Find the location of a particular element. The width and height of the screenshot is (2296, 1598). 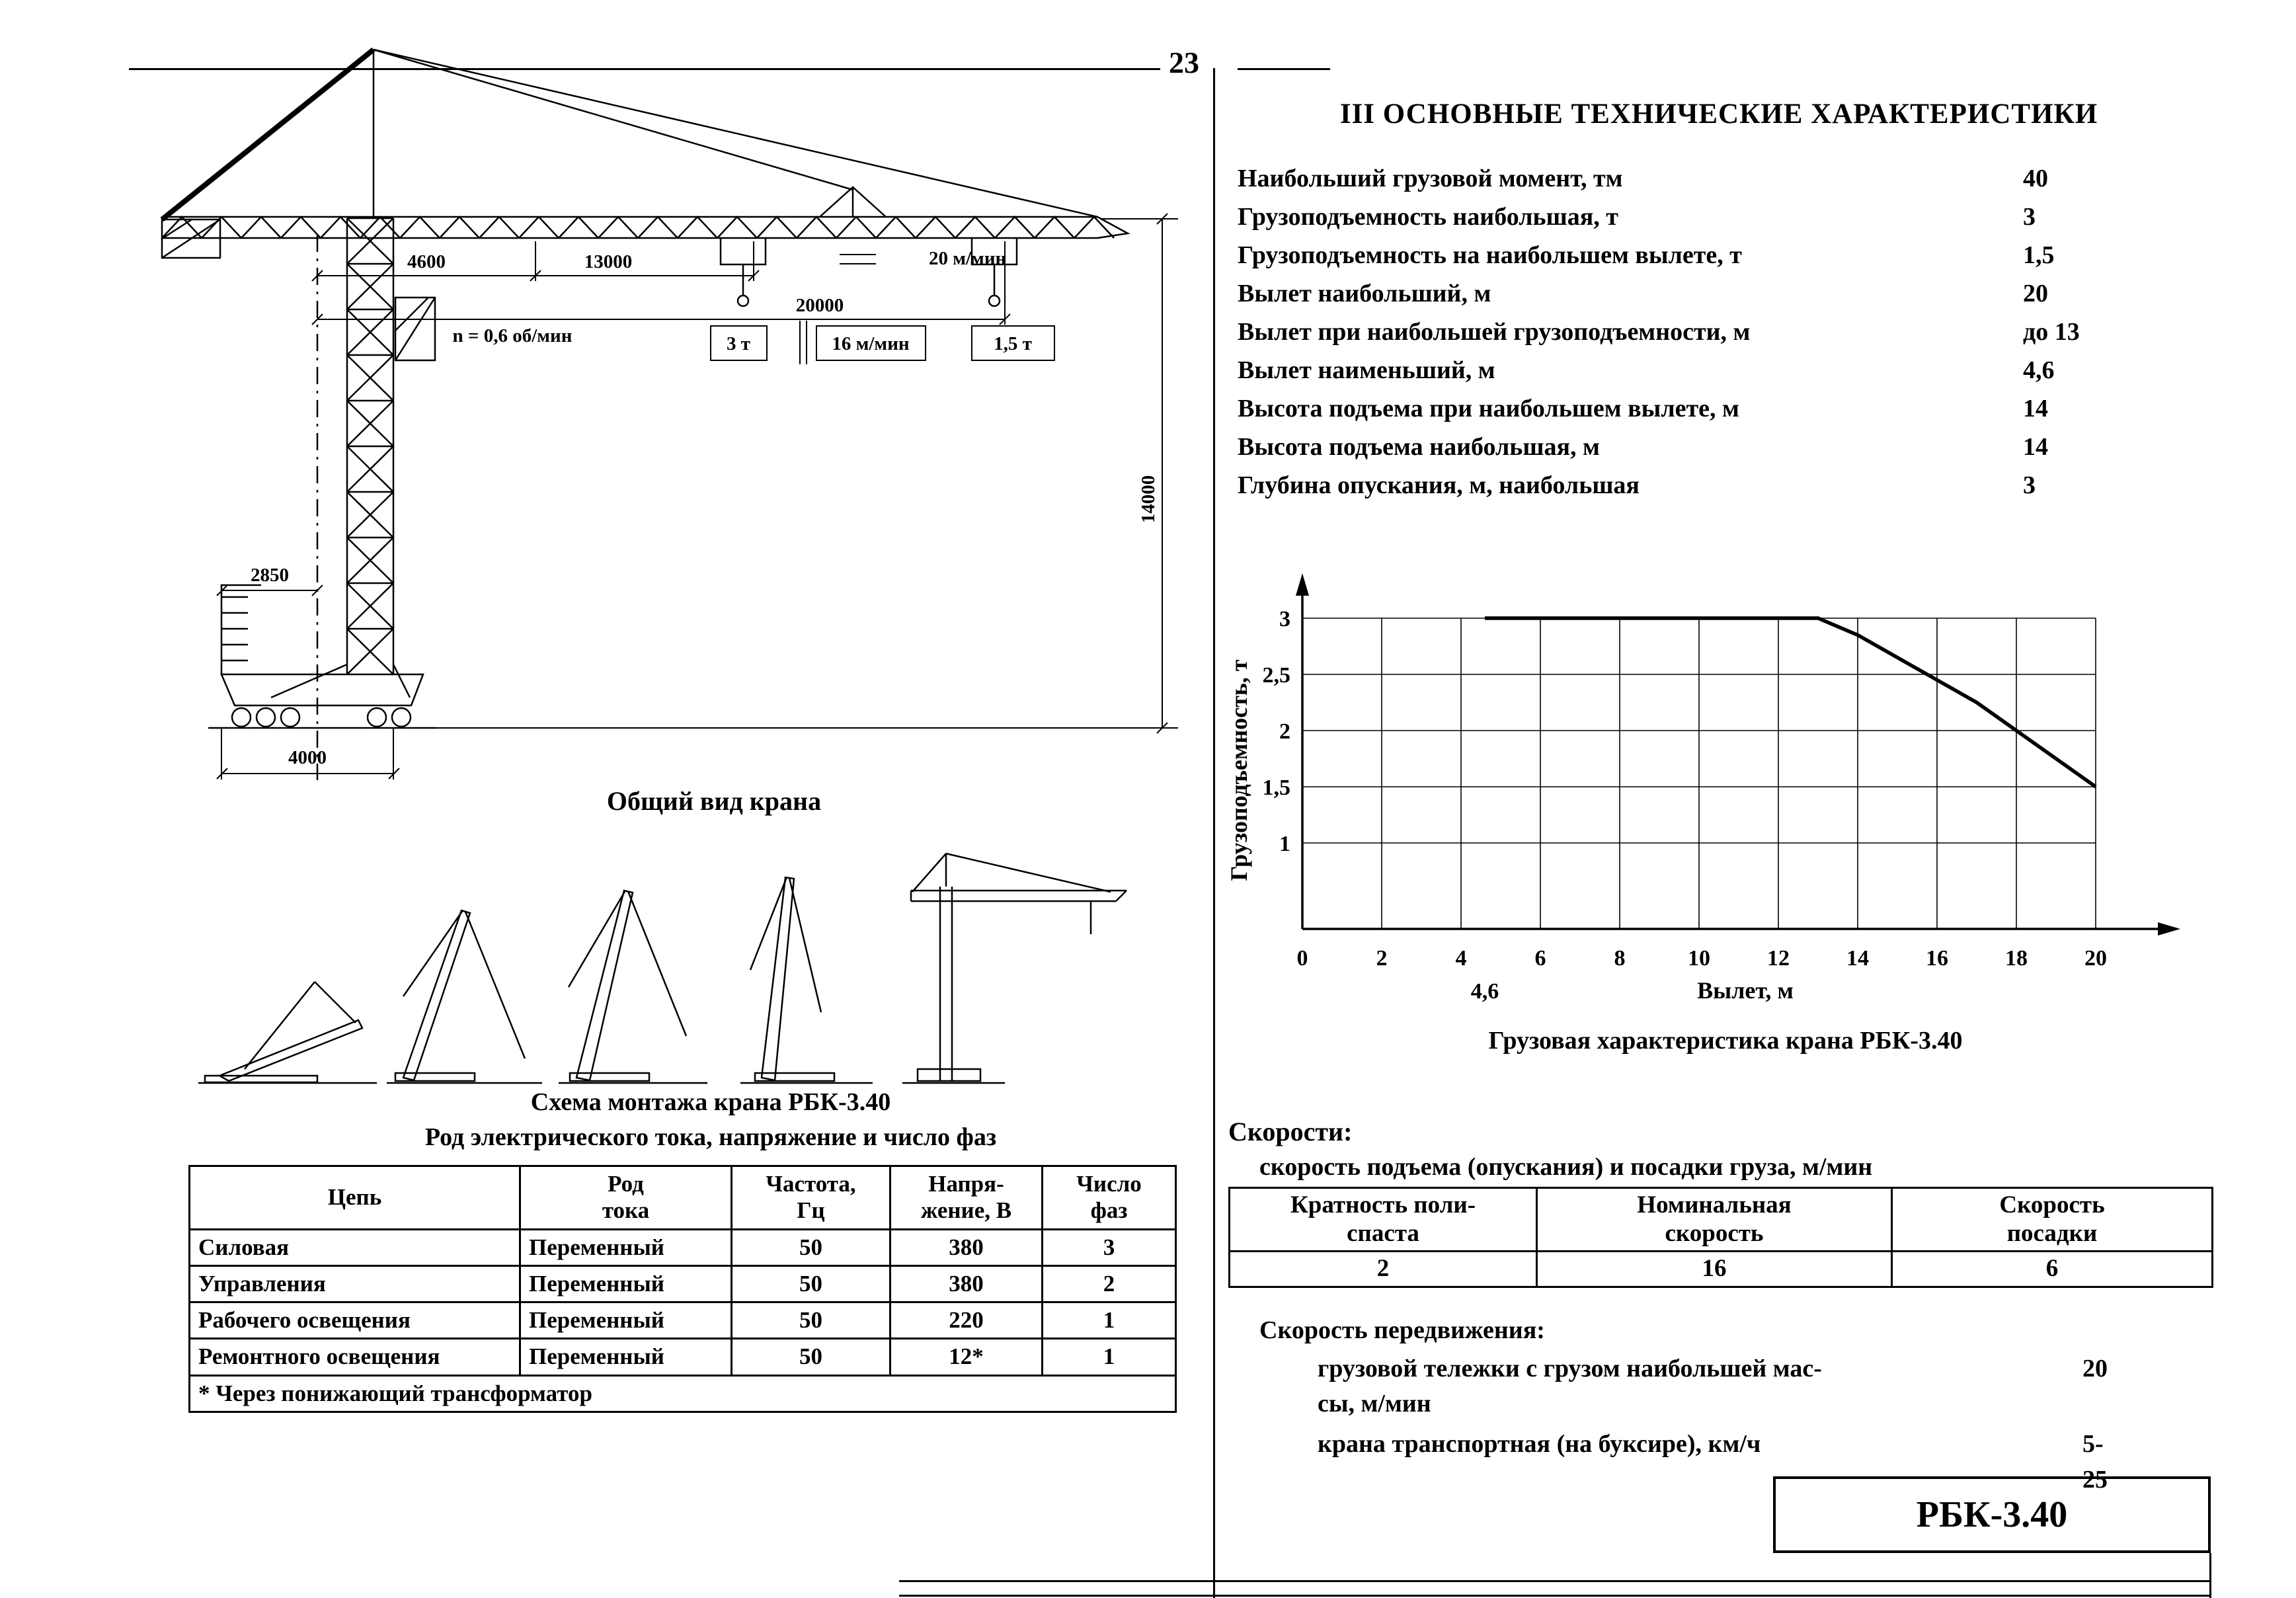

x-axis-label: Вылет, м is located at coordinates (1746, 990).